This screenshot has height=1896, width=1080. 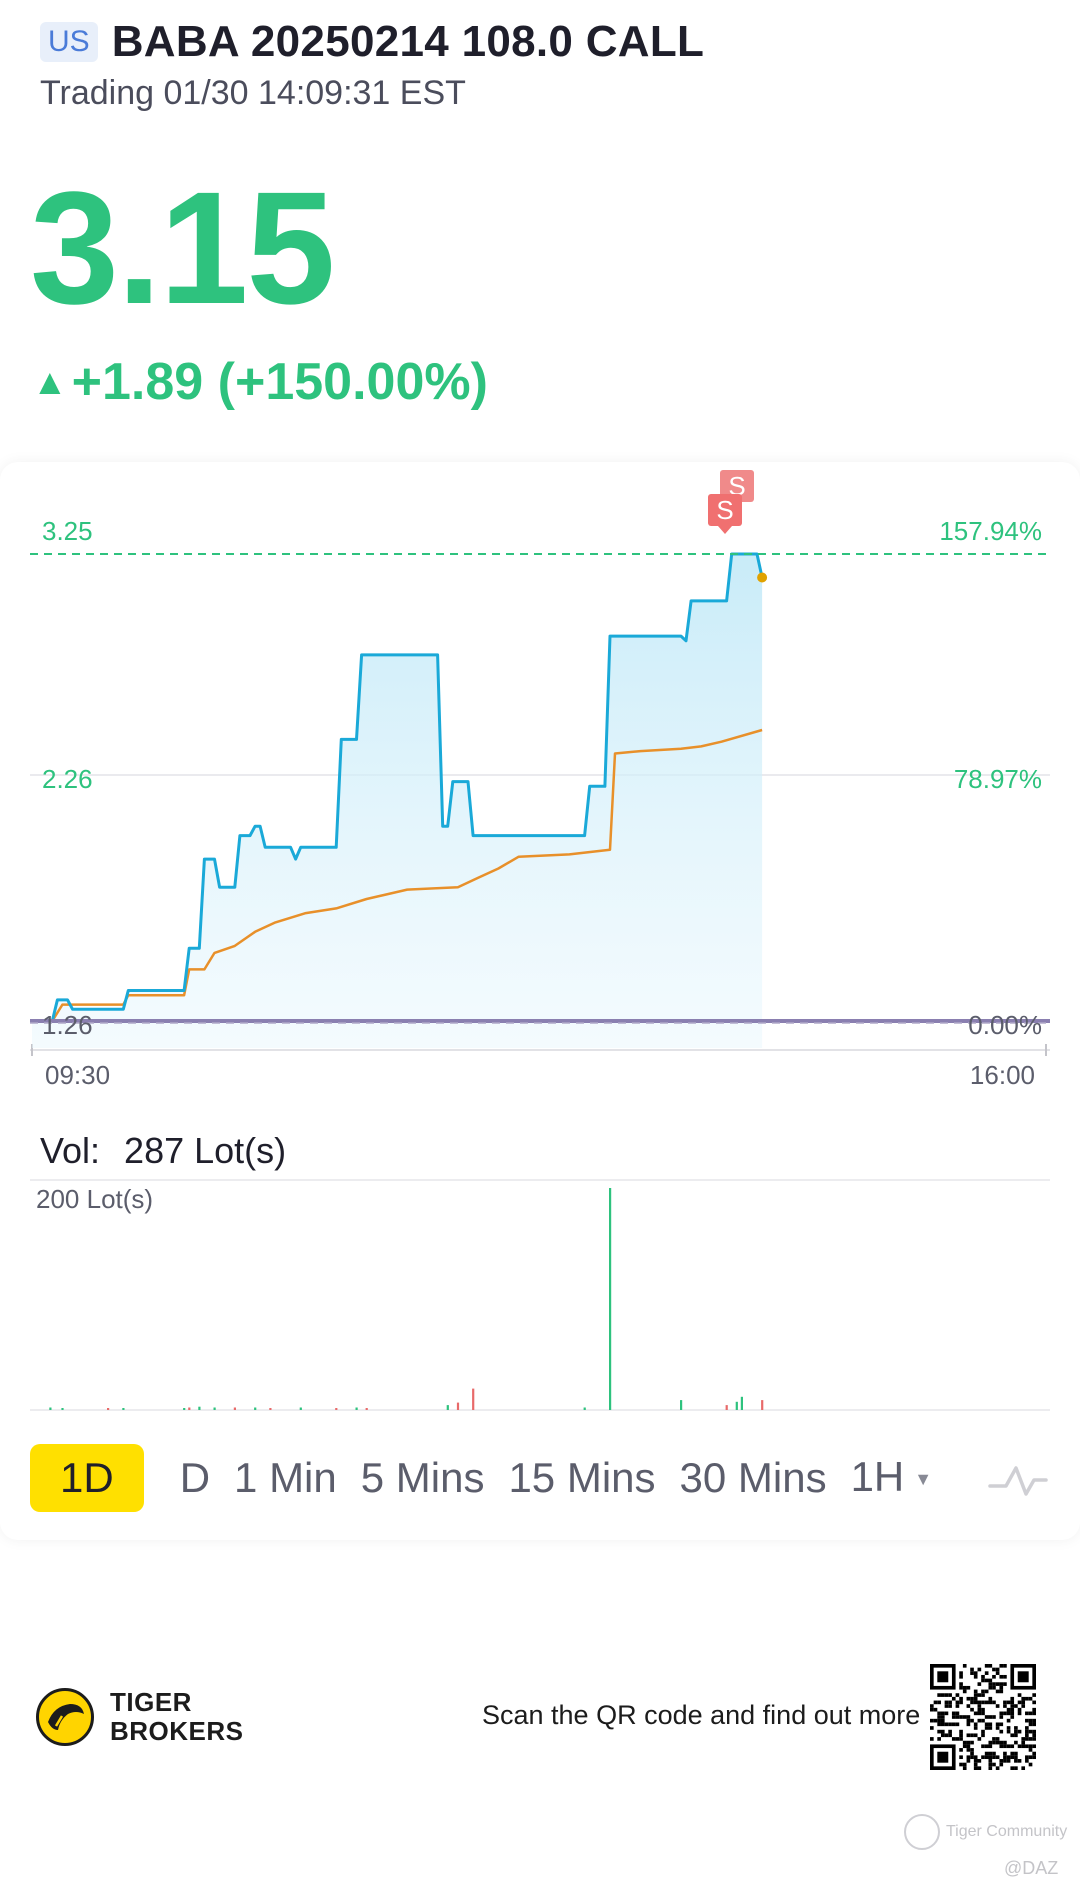 I want to click on y-pct-mid: 78.97%, so click(x=998, y=779).